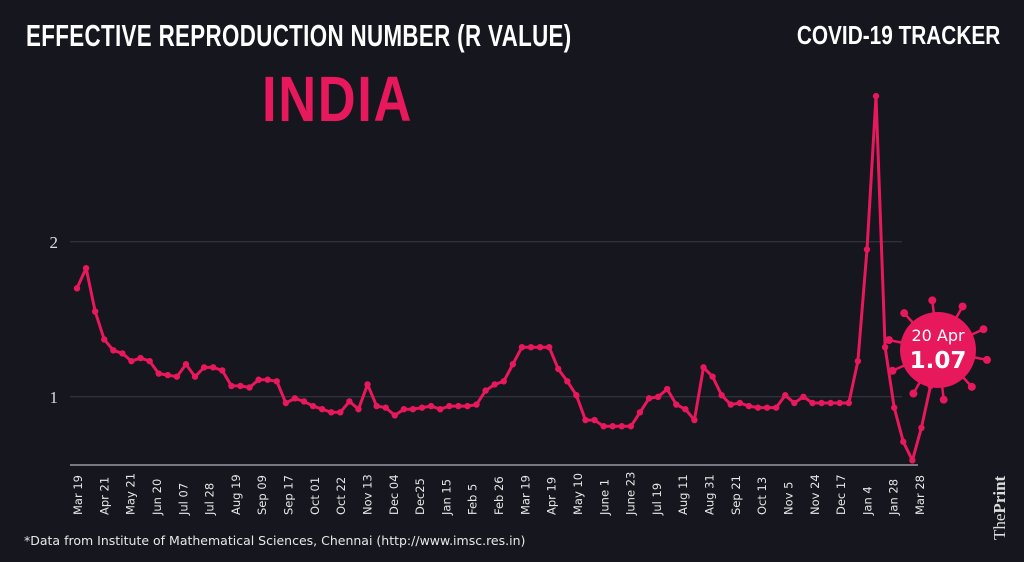 The width and height of the screenshot is (1024, 562). What do you see at coordinates (604, 497) in the screenshot?
I see `x-tick-label: June 1` at bounding box center [604, 497].